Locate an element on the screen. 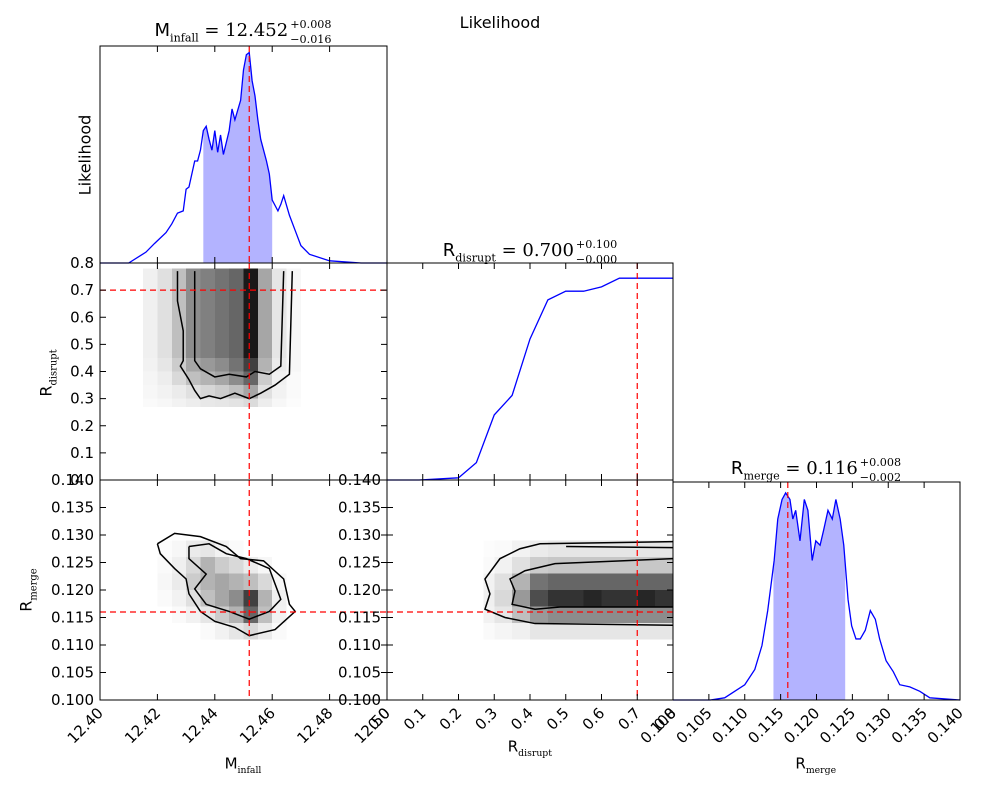 This screenshot has width=1000, height=800. panel-title-text: Minfall = 12.452 is located at coordinates (221, 32).